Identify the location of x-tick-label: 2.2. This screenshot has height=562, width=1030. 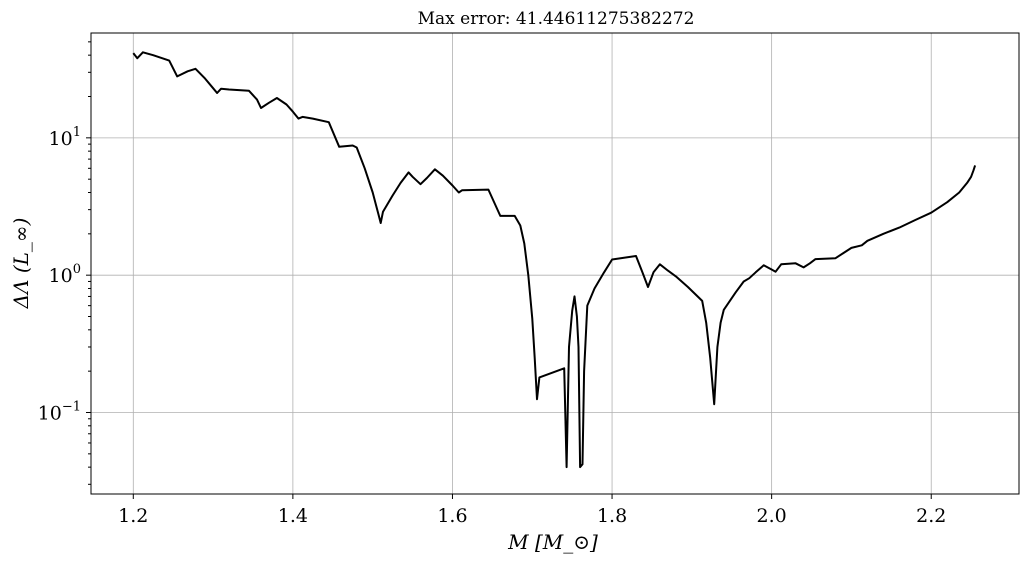
(931, 516).